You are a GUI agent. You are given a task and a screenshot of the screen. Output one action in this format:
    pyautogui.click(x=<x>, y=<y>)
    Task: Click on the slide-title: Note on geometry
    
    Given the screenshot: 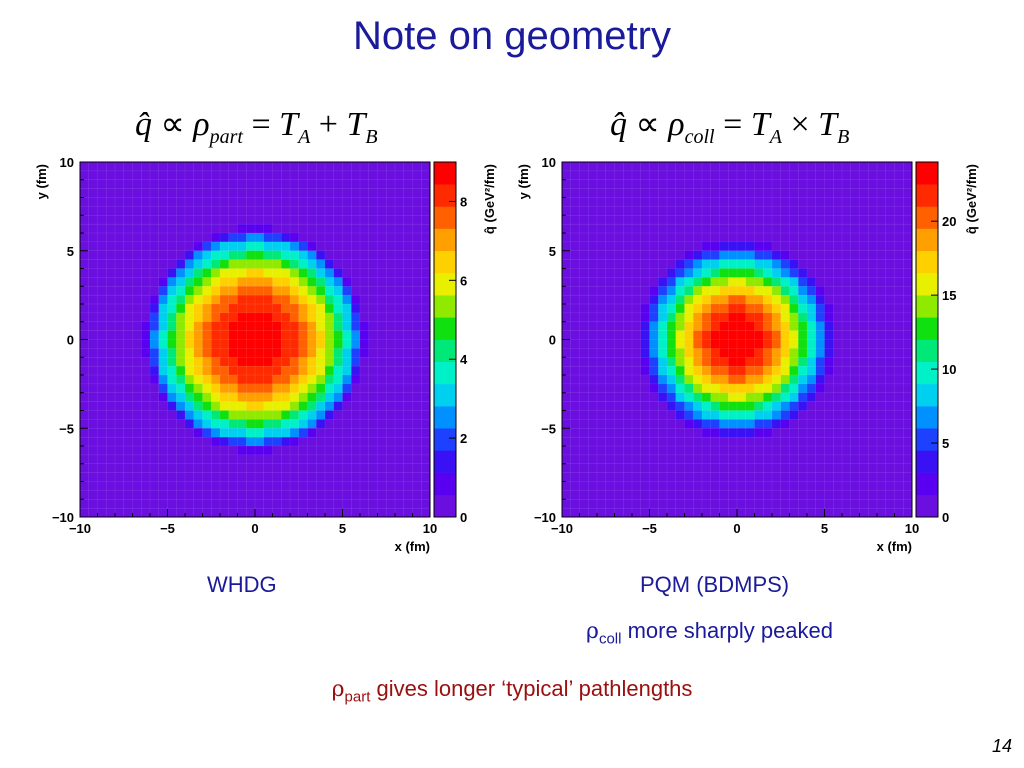 What is the action you would take?
    pyautogui.click(x=512, y=36)
    